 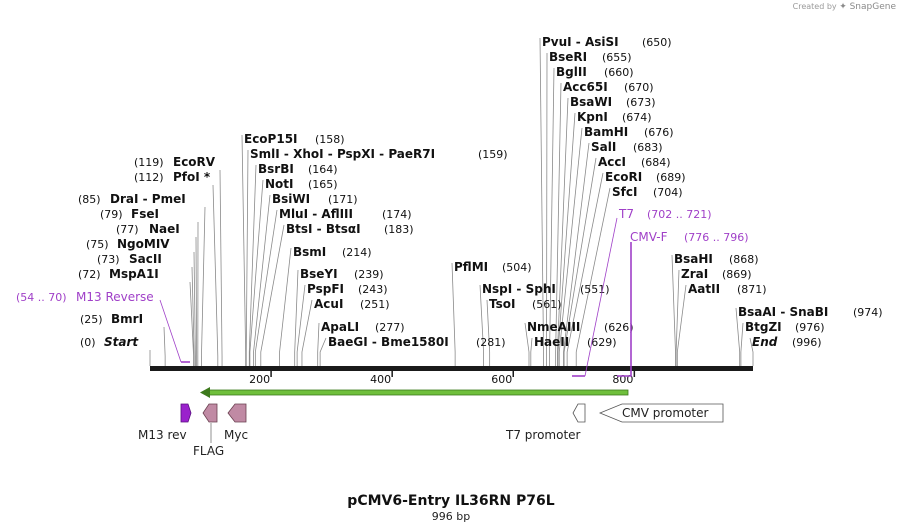 I want to click on enzyme-position: (164), so click(x=323, y=169).